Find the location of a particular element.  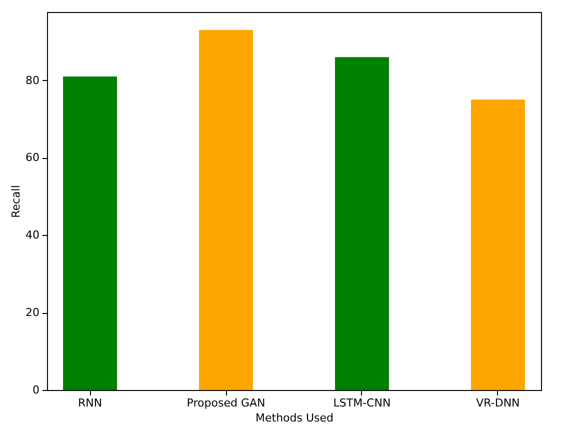

x-tick-label: Proposed GAN is located at coordinates (226, 403).